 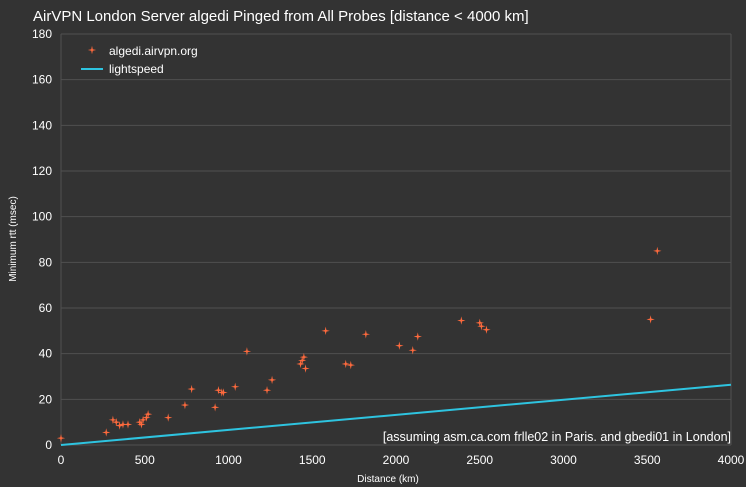 What do you see at coordinates (153, 51) in the screenshot?
I see `legend-label-points: algedi.airvpn.org` at bounding box center [153, 51].